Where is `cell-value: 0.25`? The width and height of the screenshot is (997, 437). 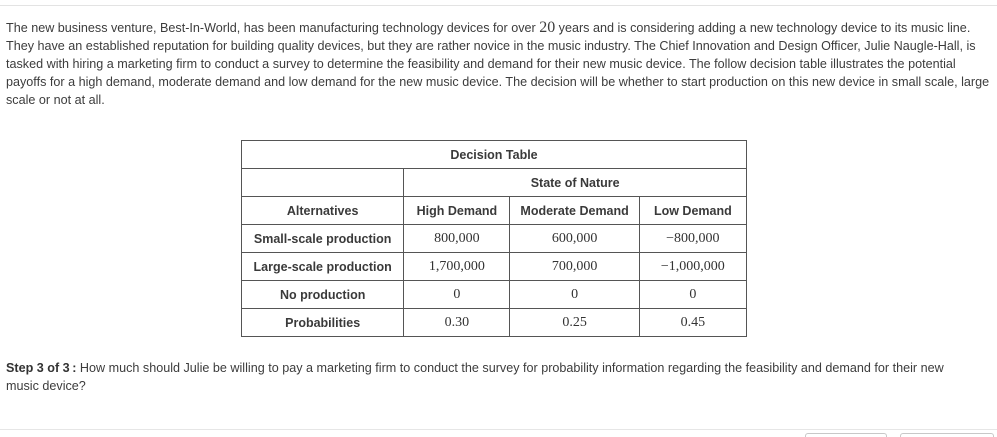 cell-value: 0.25 is located at coordinates (574, 322).